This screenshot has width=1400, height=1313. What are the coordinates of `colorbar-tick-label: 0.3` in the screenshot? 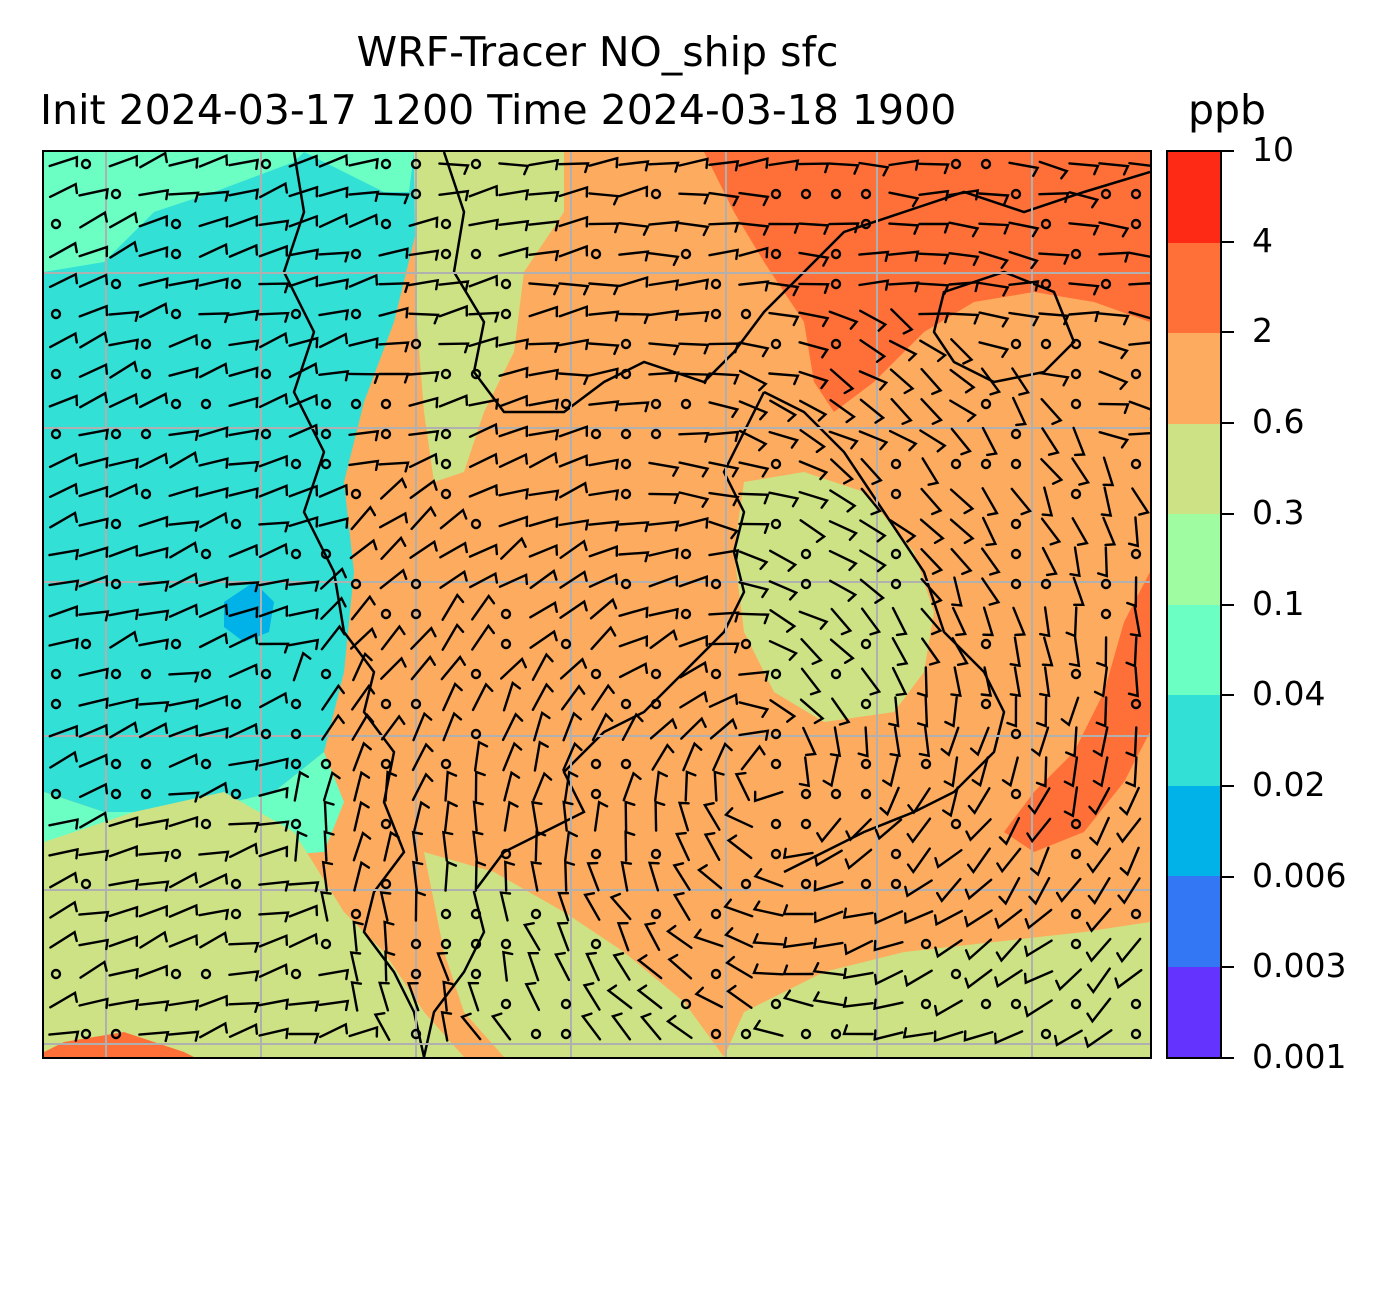 It's located at (1278, 512).